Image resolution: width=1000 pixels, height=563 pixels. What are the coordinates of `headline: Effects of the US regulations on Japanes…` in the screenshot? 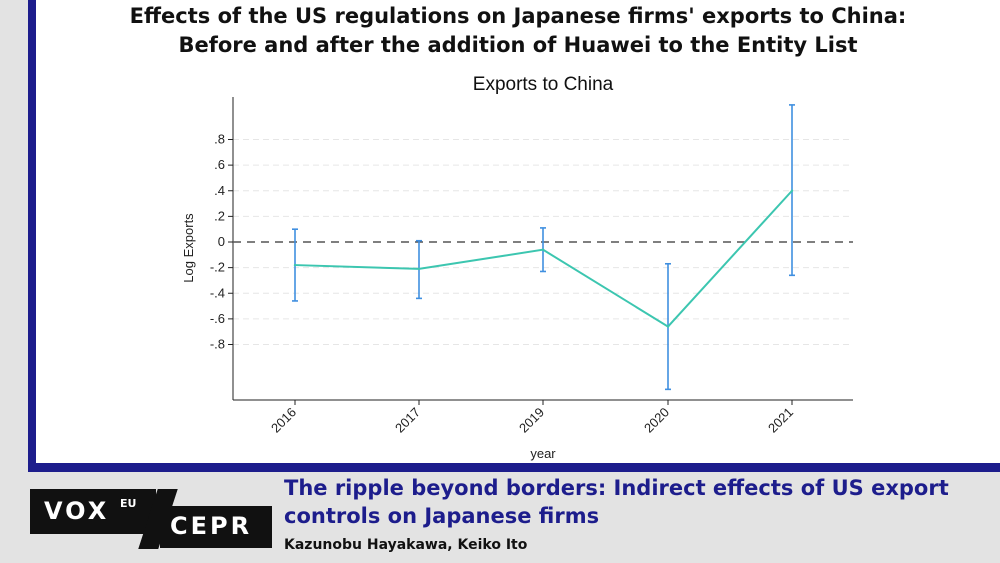 It's located at (518, 31).